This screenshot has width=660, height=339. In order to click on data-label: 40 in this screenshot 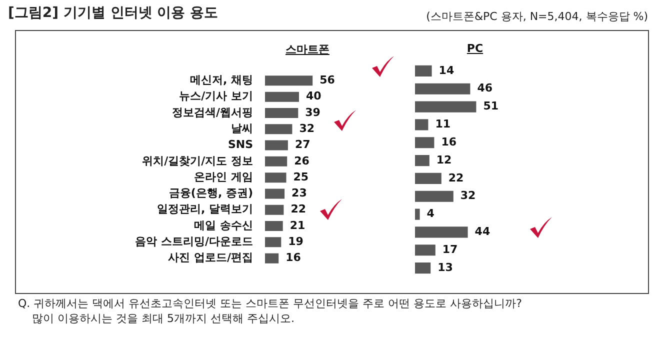, I will do `click(314, 96)`.